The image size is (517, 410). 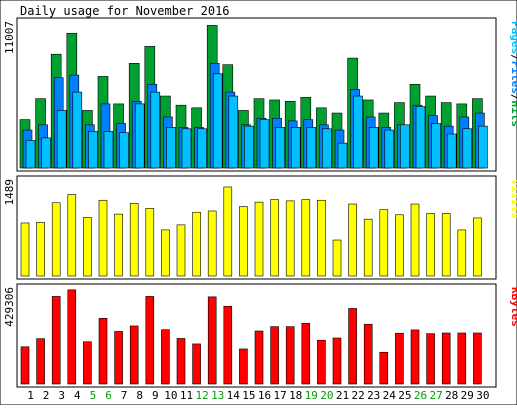 What do you see at coordinates (373, 395) in the screenshot?
I see `x-tick-label-23: 23` at bounding box center [373, 395].